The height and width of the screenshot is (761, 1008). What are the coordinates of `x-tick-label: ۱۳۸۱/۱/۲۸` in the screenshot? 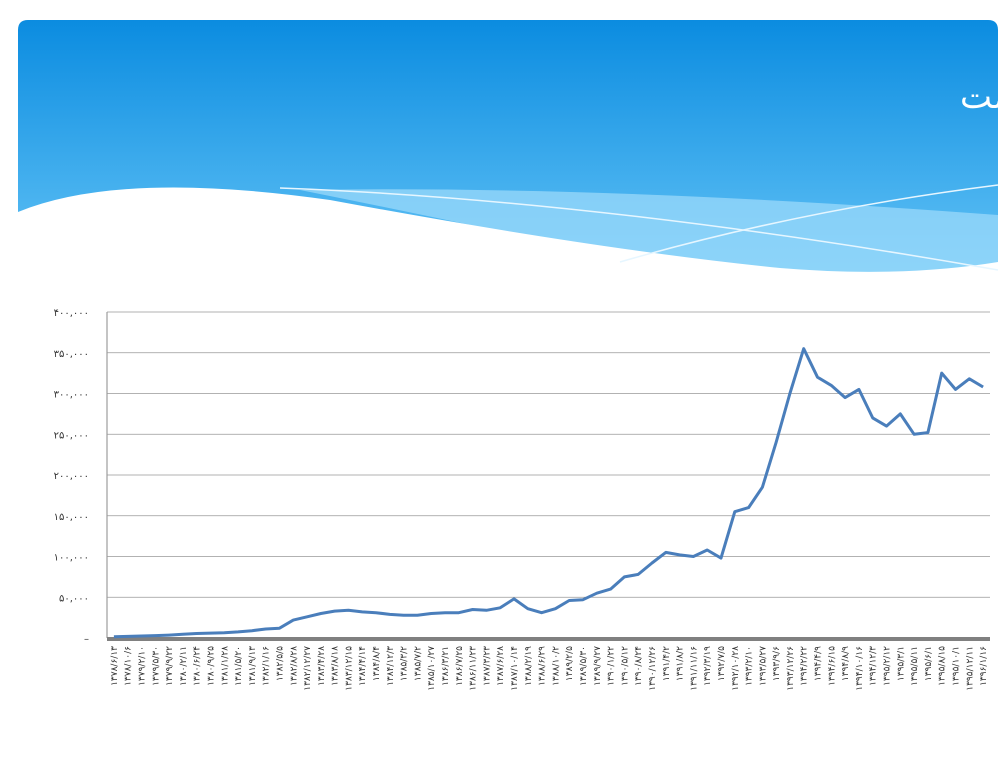 It's located at (225, 666).